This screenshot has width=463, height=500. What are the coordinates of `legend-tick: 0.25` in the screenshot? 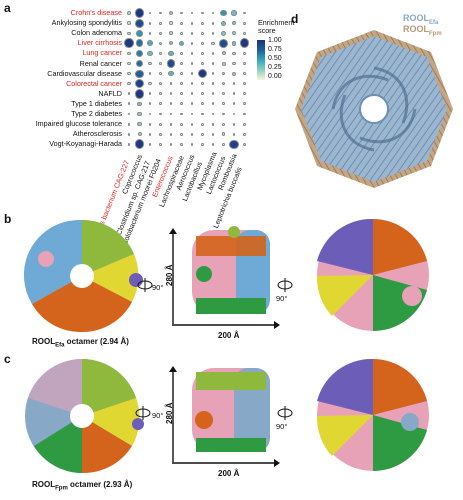 It's located at (275, 67).